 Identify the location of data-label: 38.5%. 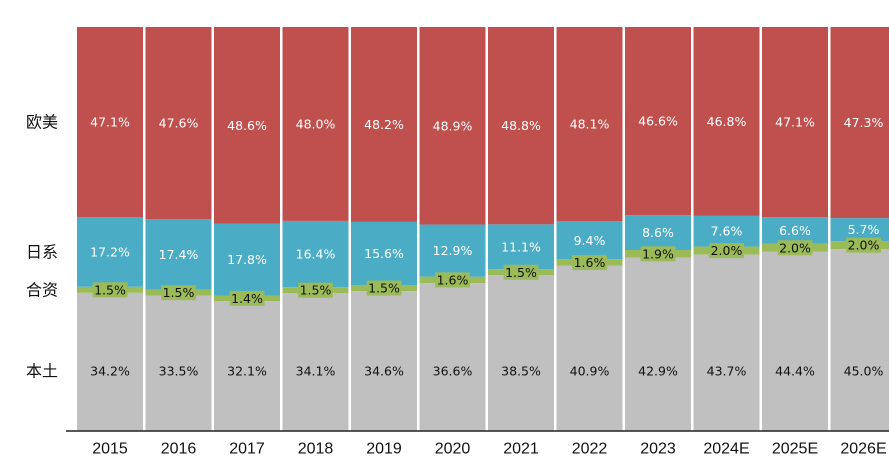
(521, 371).